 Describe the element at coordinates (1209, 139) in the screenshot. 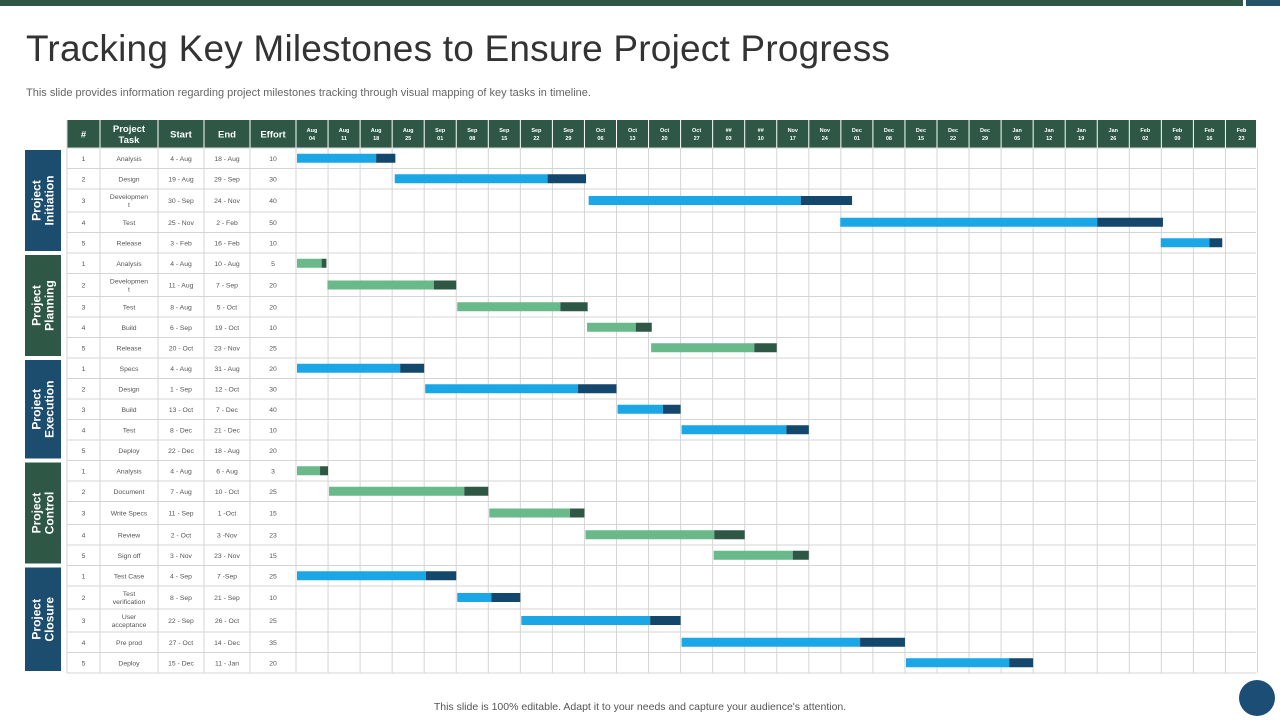

I see `week-day-label: 16` at that location.